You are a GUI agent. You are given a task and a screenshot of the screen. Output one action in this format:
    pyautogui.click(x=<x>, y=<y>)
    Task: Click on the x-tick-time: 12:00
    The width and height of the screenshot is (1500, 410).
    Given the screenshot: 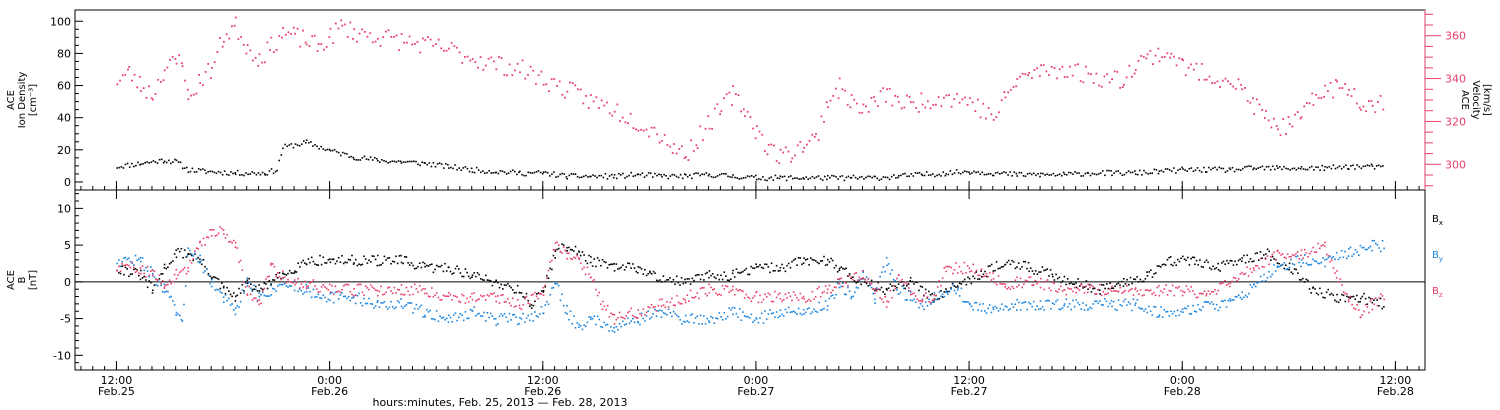 What is the action you would take?
    pyautogui.click(x=969, y=380)
    